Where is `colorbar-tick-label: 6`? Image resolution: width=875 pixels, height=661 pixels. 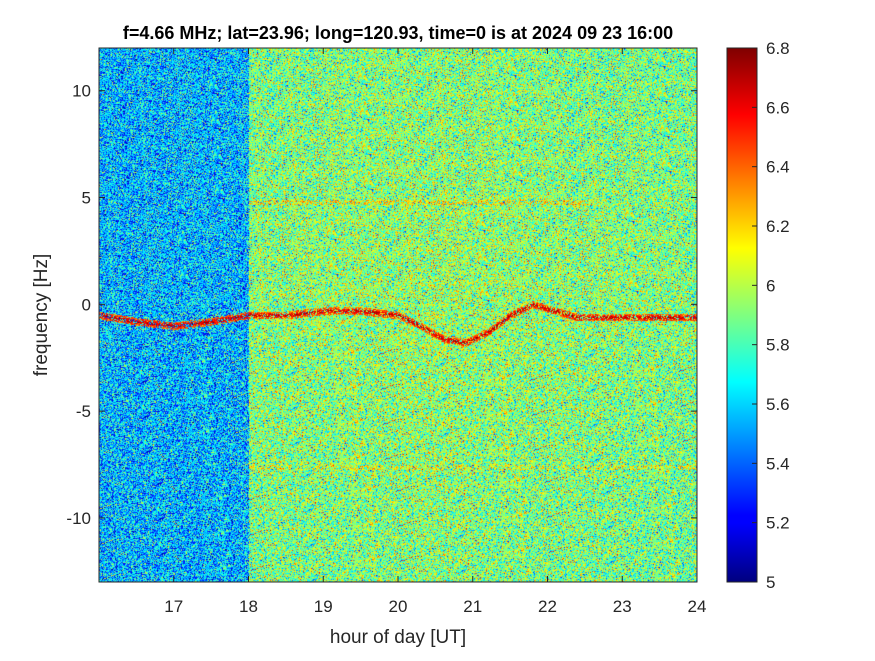 colorbar-tick-label: 6 is located at coordinates (770, 285).